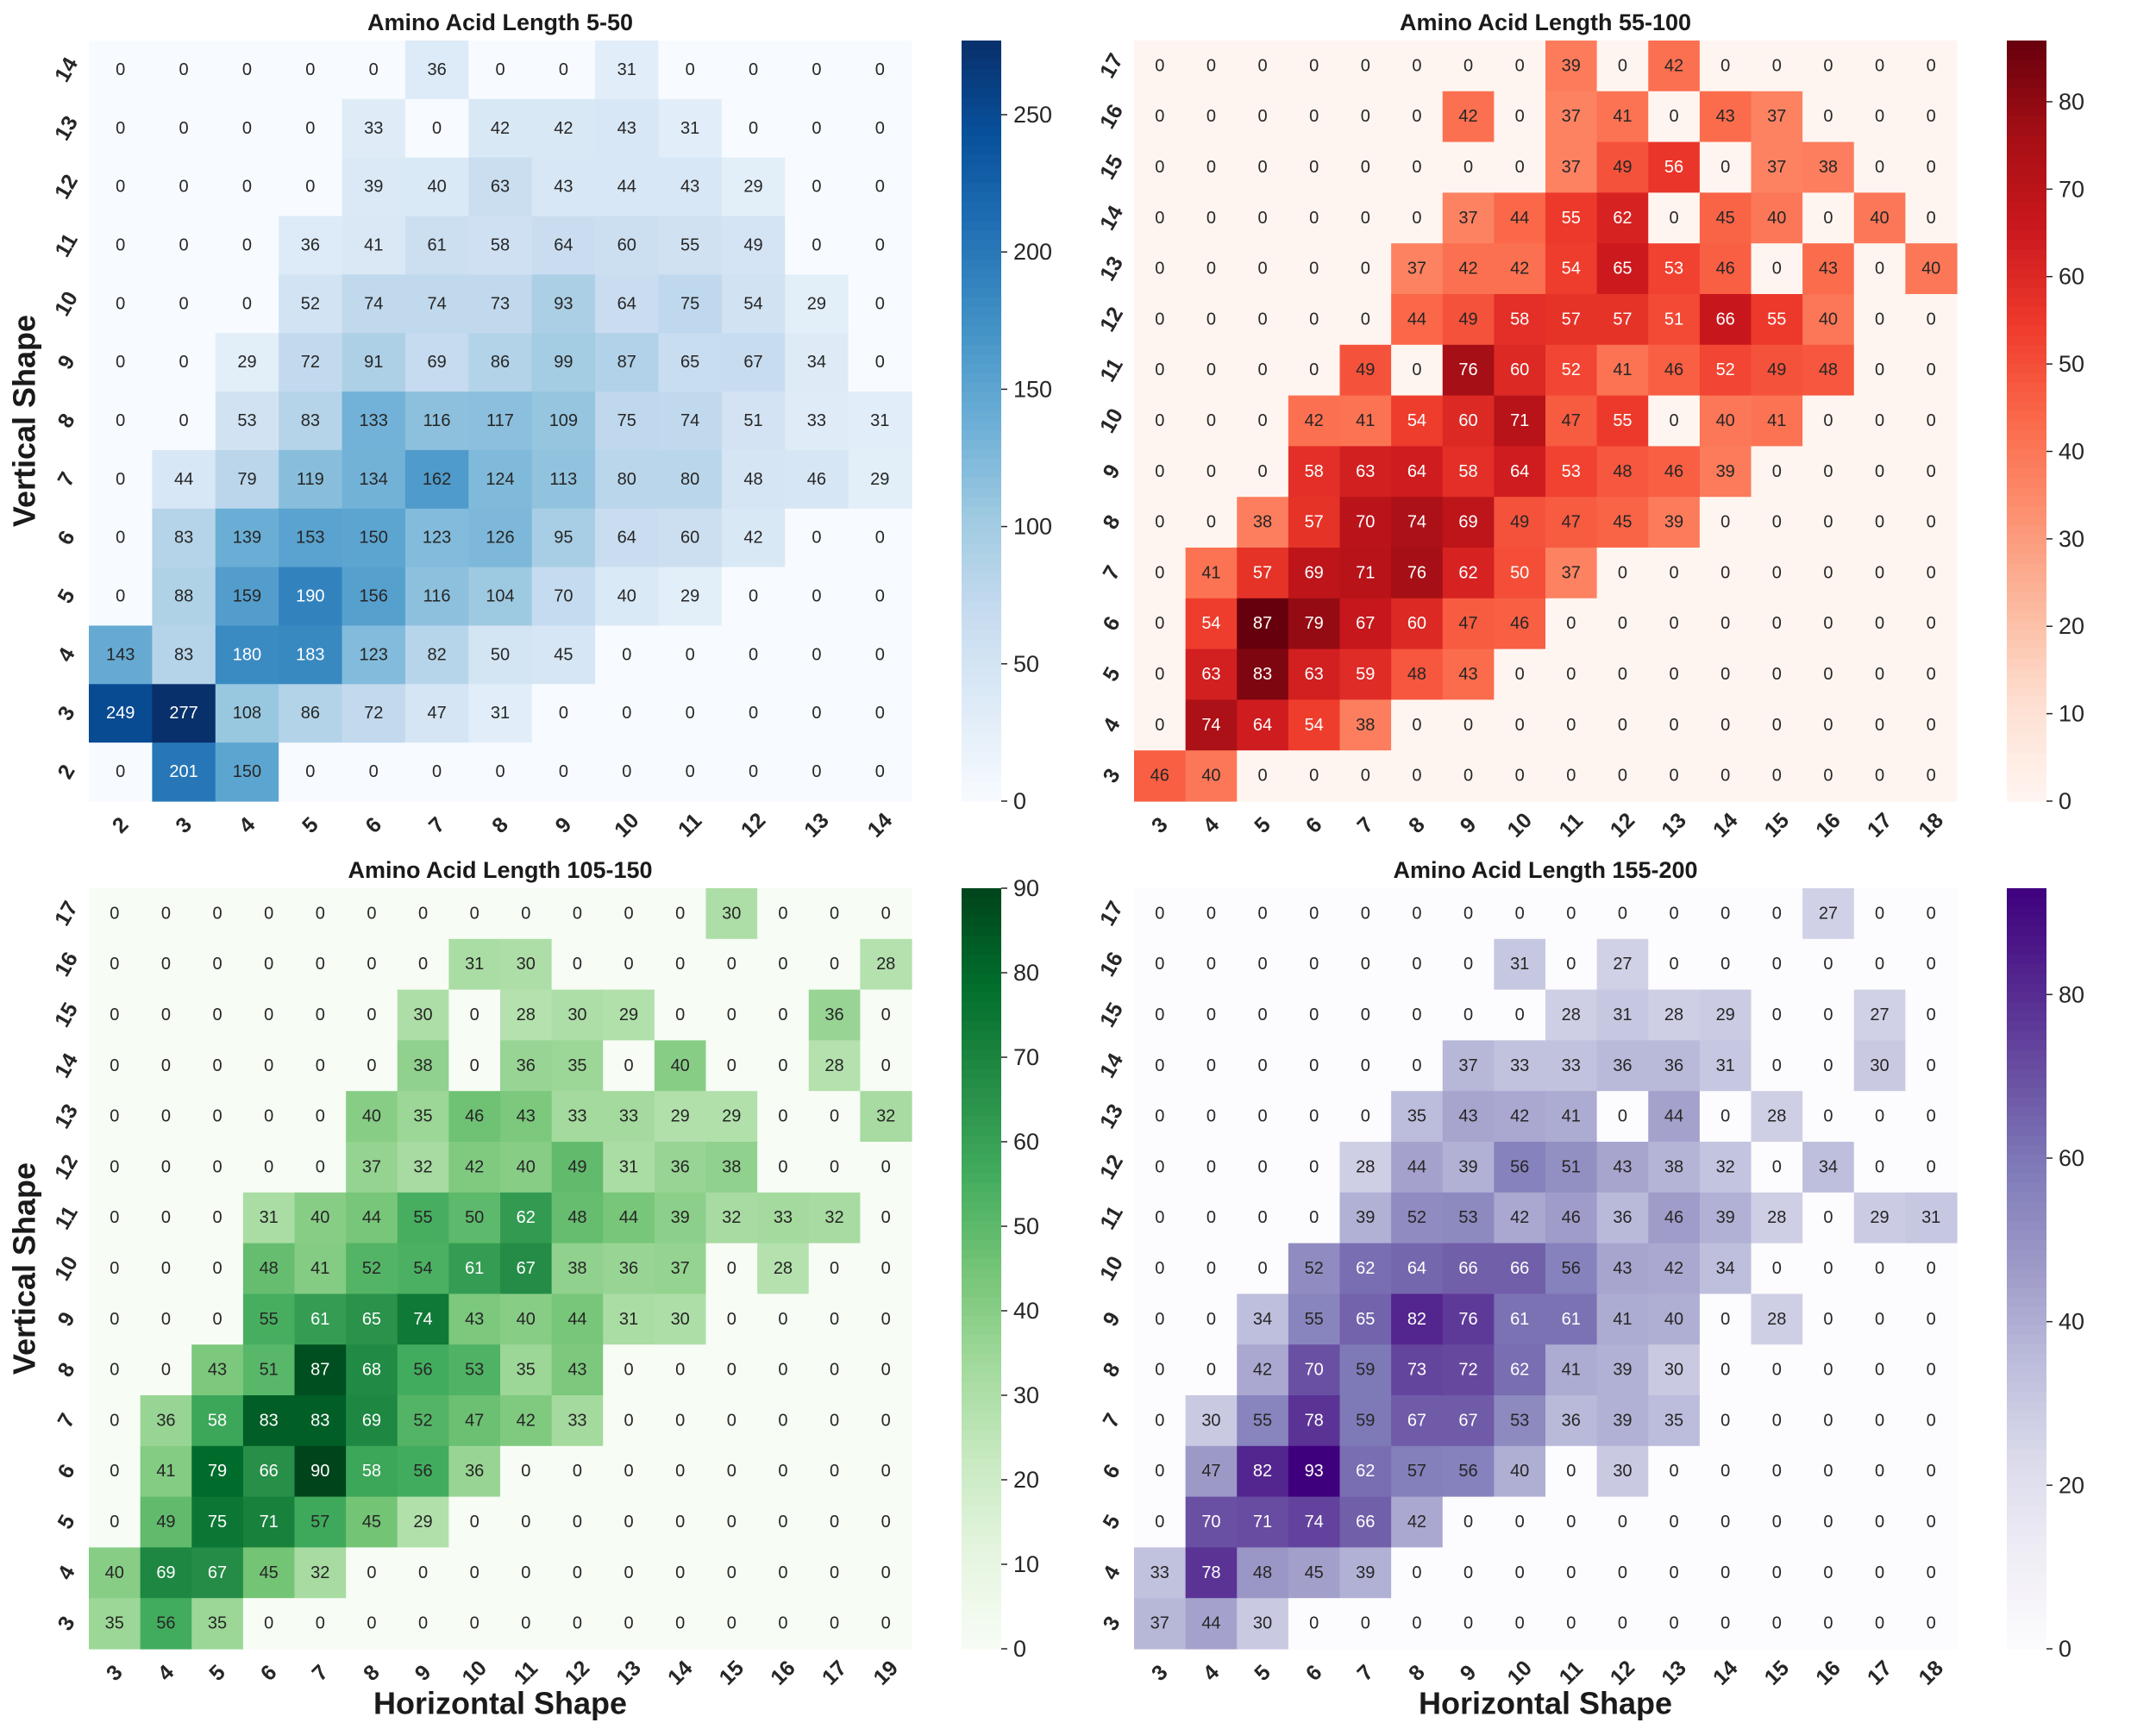 This screenshot has height=1729, width=2156. Describe the element at coordinates (319, 1218) in the screenshot. I see `cell-value-label: 40` at that location.